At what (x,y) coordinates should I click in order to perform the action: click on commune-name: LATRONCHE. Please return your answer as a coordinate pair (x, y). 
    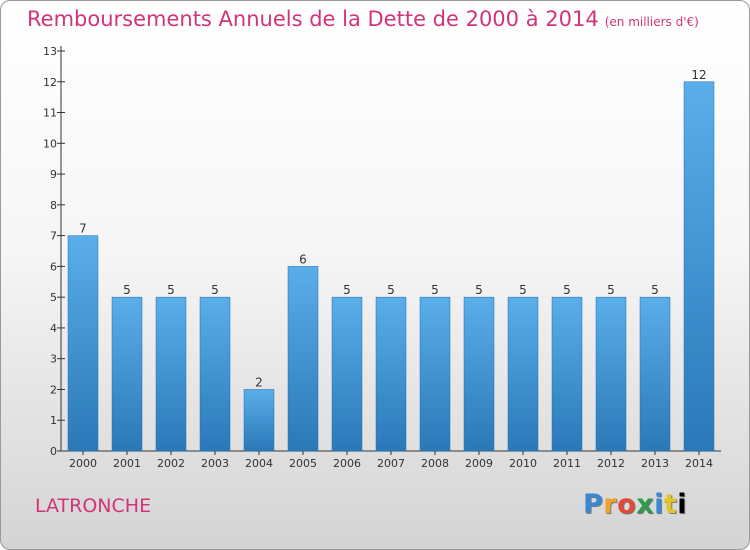
    Looking at the image, I should click on (93, 506).